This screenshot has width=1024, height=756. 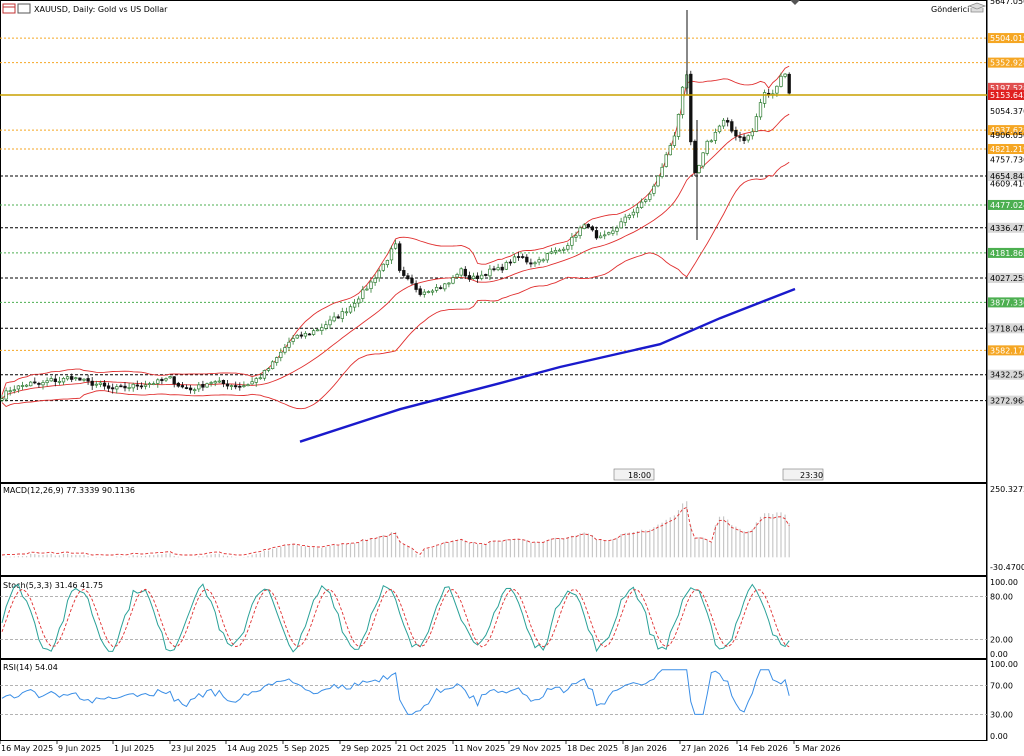 What do you see at coordinates (134, 748) in the screenshot?
I see `time-label-2: 1 Jul 2025` at bounding box center [134, 748].